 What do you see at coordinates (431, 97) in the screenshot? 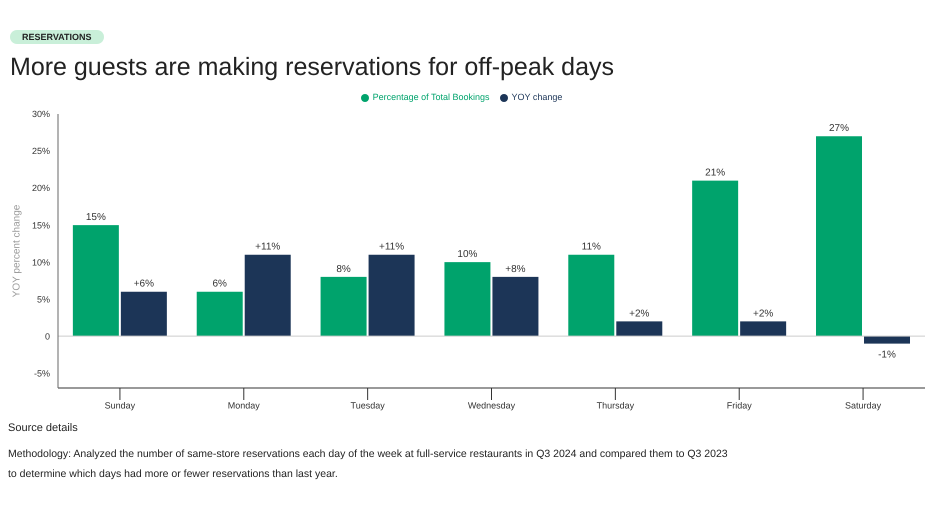
I see `legend-label: Percentage of Total Bookings` at bounding box center [431, 97].